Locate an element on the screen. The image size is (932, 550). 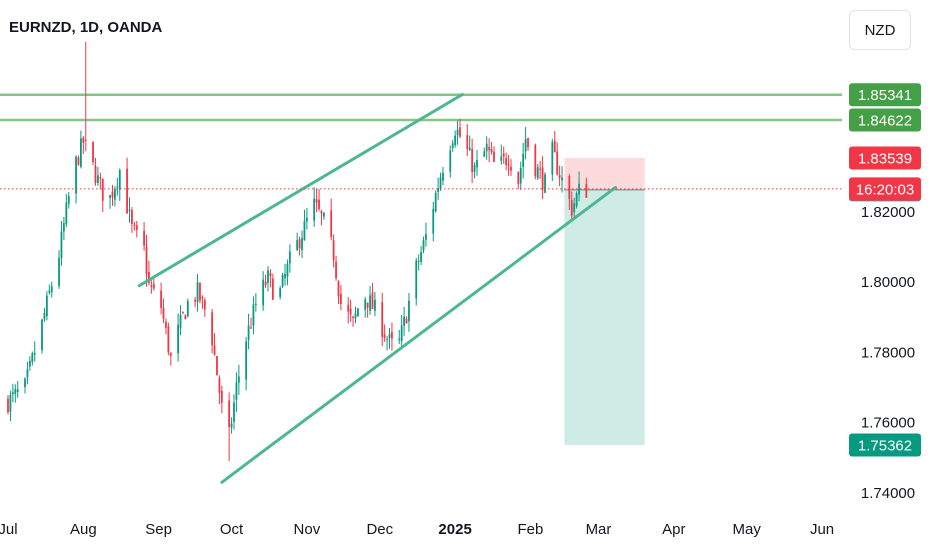
position-tool-layer is located at coordinates (604, 301).